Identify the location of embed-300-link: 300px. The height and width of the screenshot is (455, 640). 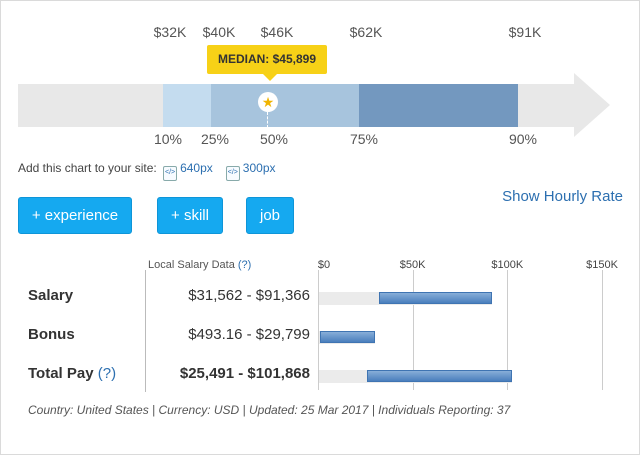
(259, 168).